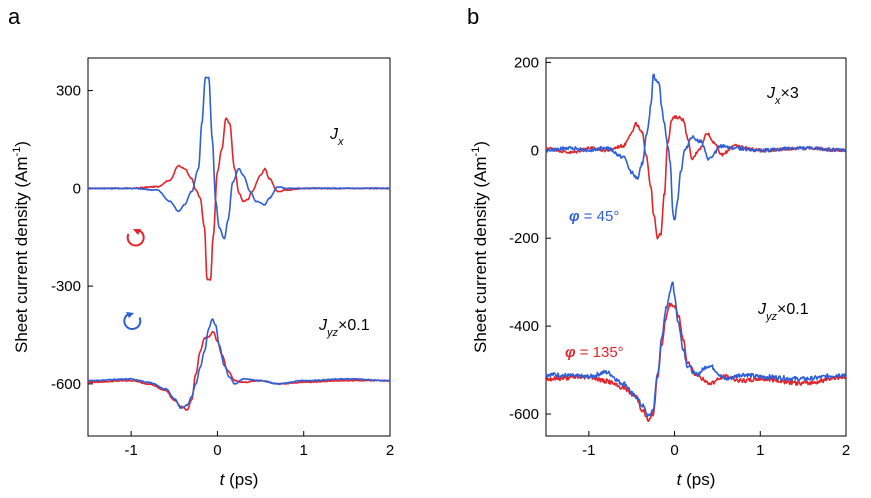 The image size is (871, 498). I want to click on x-tick-label-b: 1, so click(760, 450).